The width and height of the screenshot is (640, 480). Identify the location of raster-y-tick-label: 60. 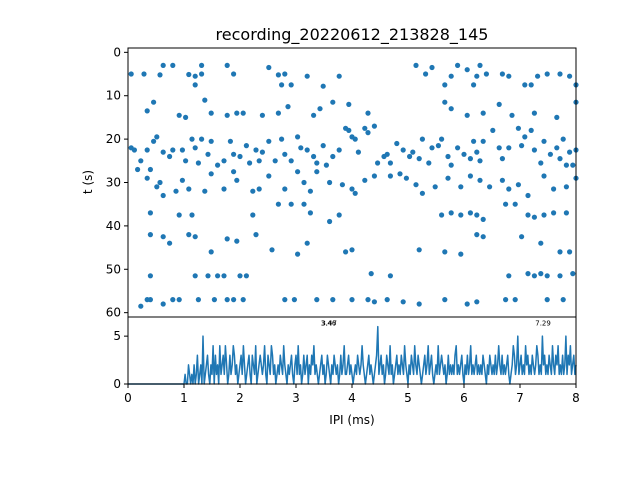
(113, 313).